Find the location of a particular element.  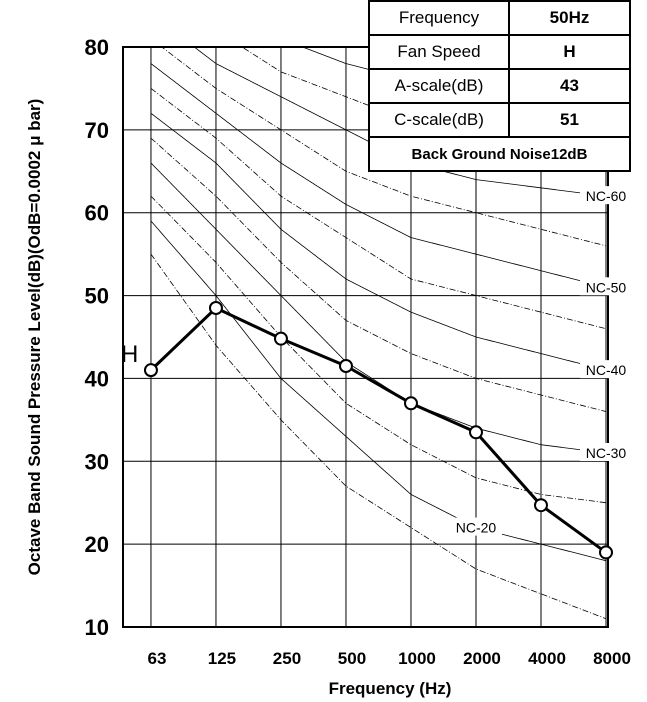

nc-label: NC-50 is located at coordinates (606, 287).